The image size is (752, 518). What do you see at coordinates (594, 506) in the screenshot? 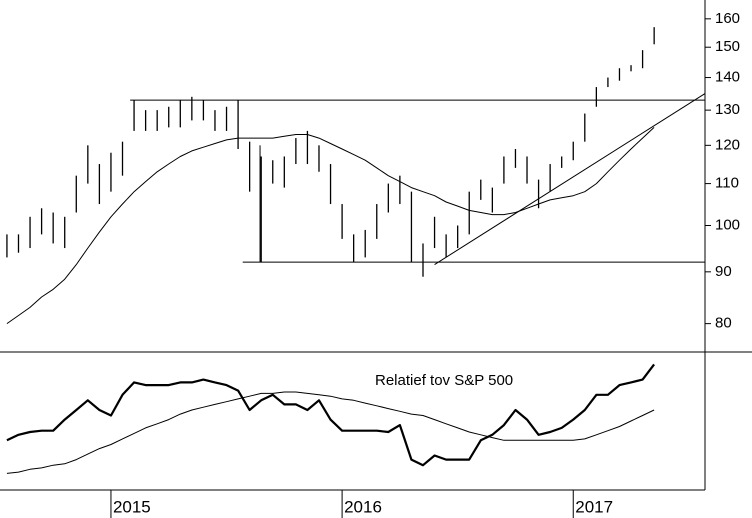
I see `x-tick-label: 2017` at bounding box center [594, 506].